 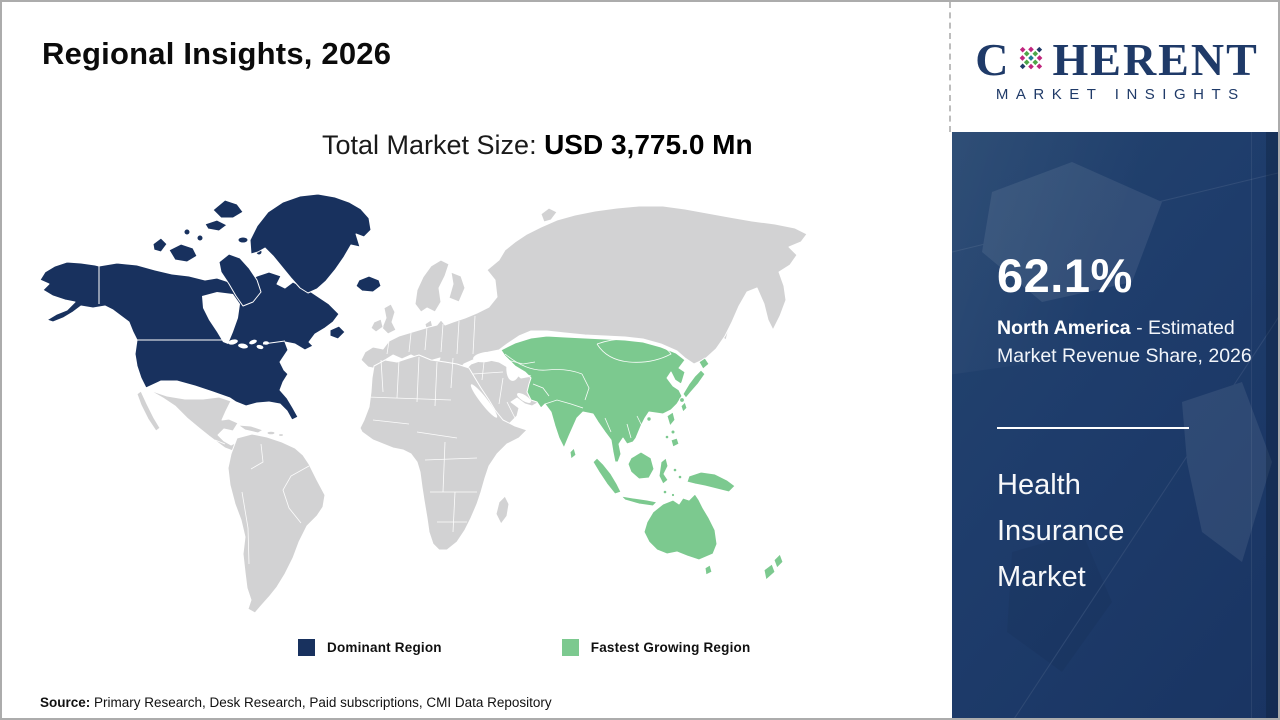 I want to click on logo-dots-o-icon, so click(x=1031, y=58).